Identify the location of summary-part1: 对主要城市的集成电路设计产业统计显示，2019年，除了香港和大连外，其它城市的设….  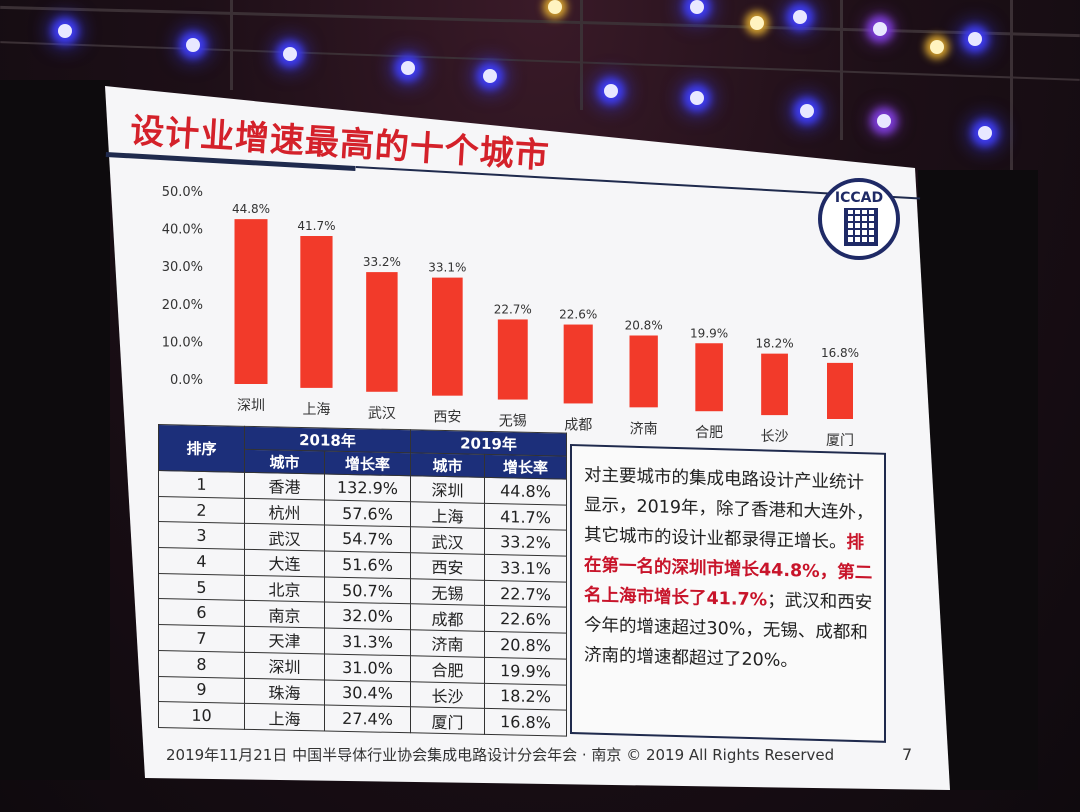
(729, 509).